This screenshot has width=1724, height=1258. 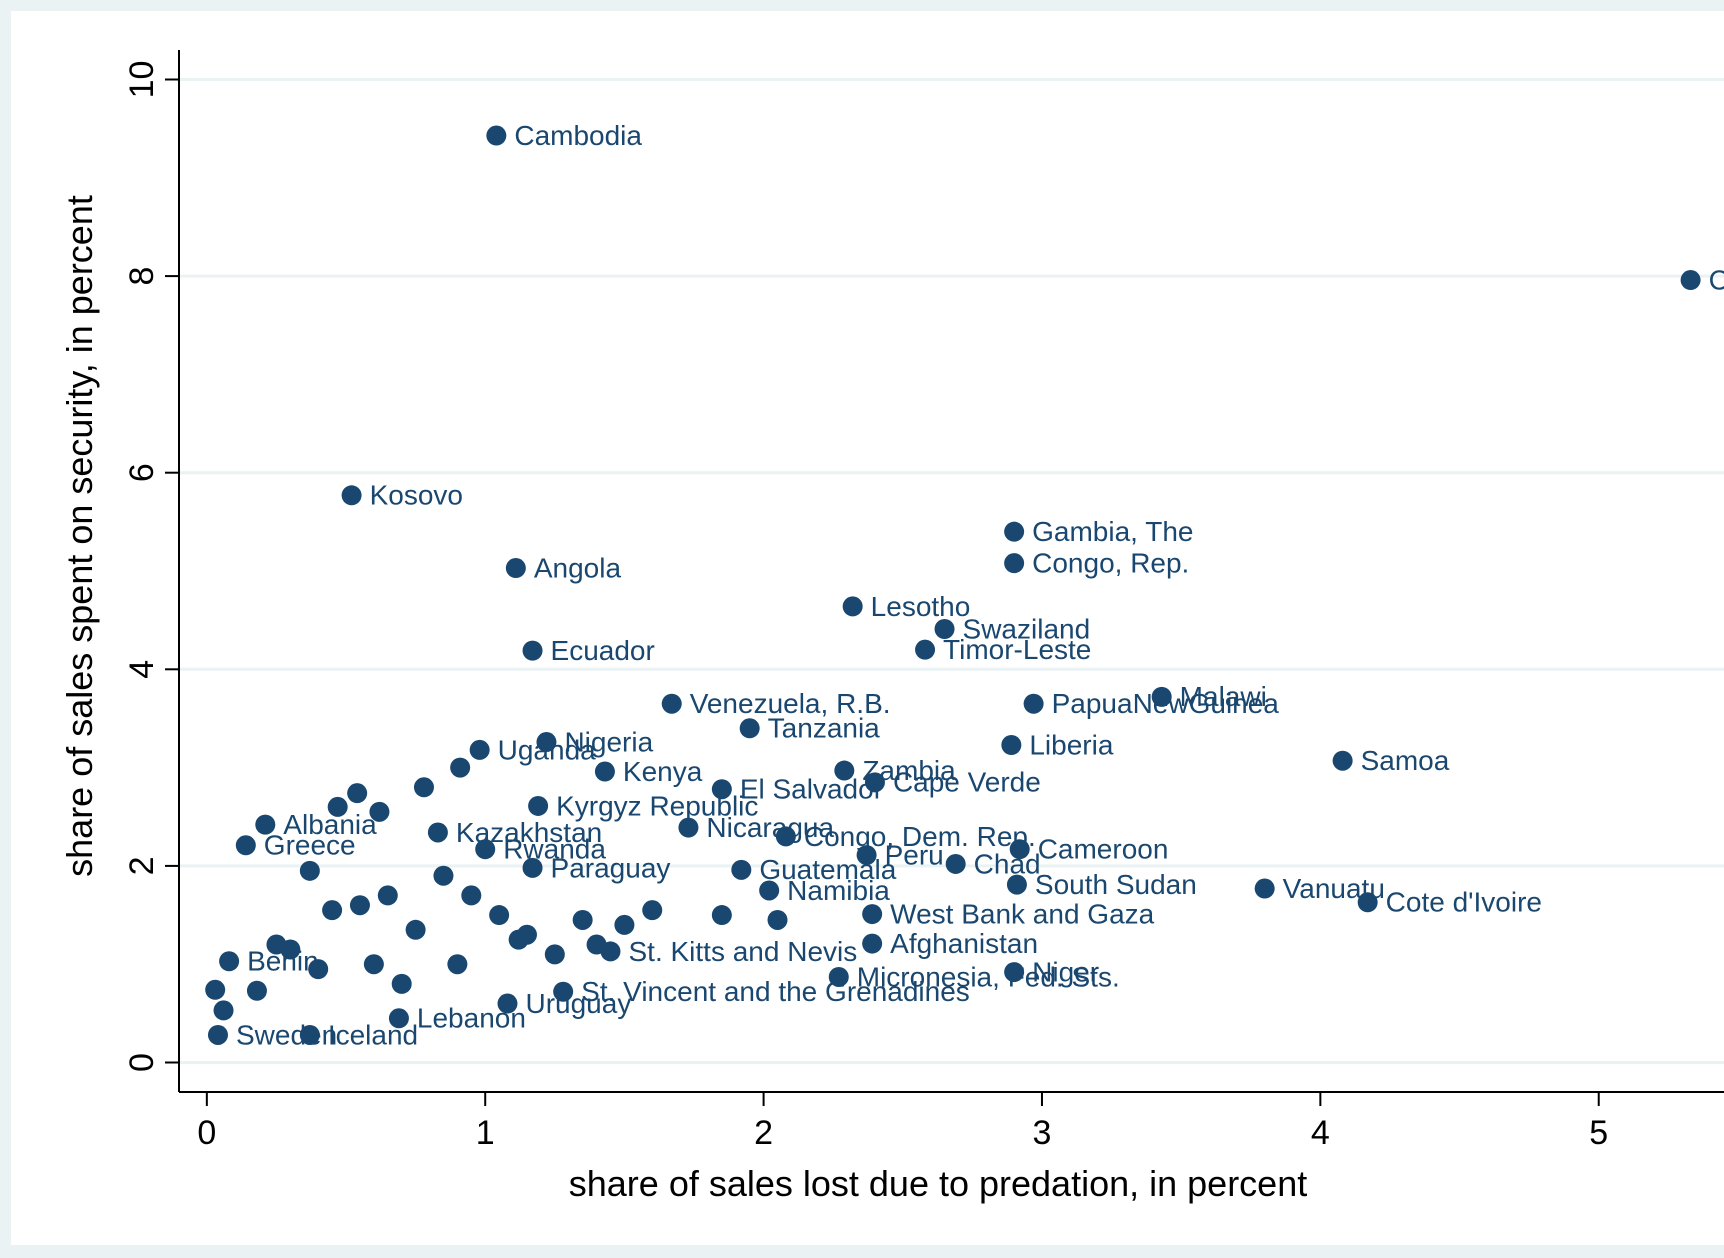 What do you see at coordinates (286, 1034) in the screenshot?
I see `point-label: Sweden` at bounding box center [286, 1034].